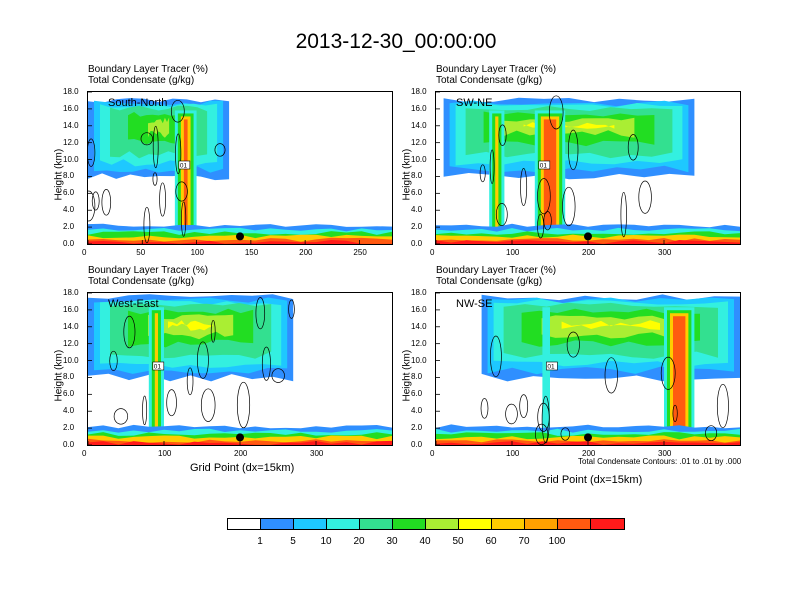 Image resolution: width=792 pixels, height=612 pixels. What do you see at coordinates (360, 252) in the screenshot?
I see `x-tick-label: 250` at bounding box center [360, 252].